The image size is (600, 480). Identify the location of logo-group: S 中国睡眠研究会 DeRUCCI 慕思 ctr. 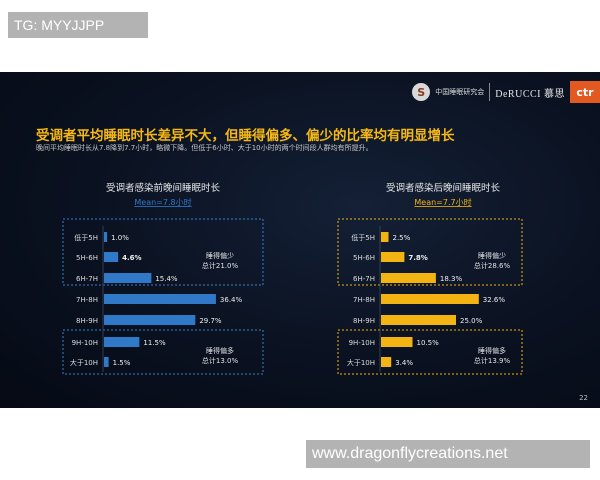
(506, 92).